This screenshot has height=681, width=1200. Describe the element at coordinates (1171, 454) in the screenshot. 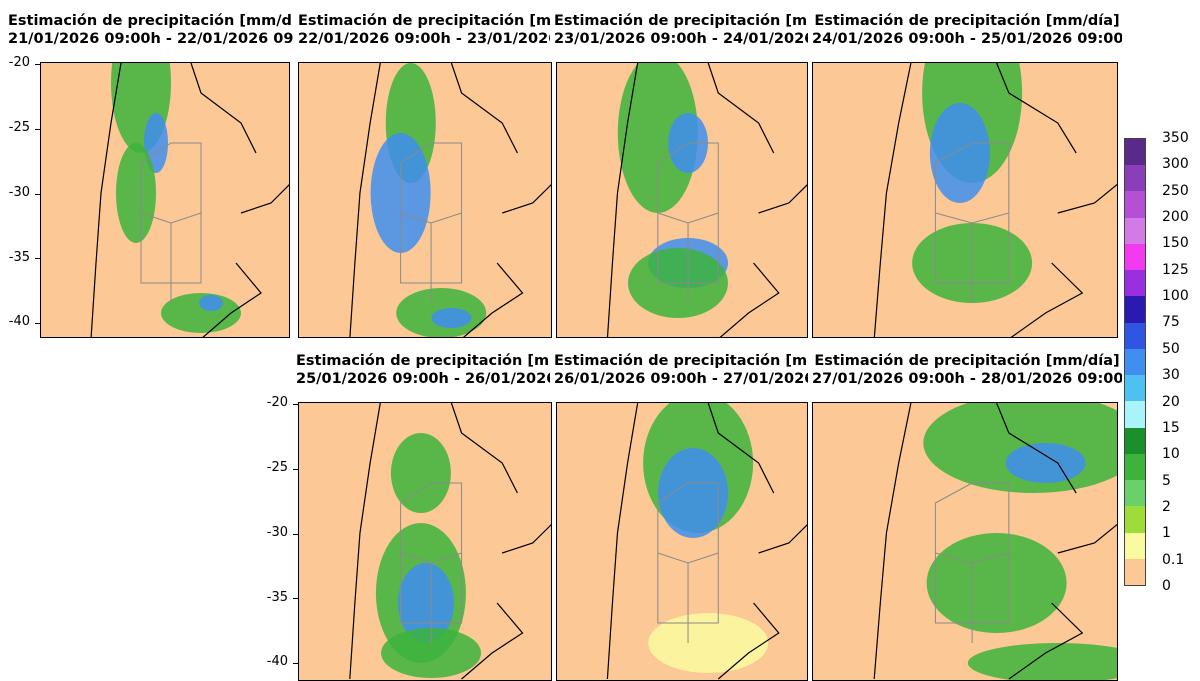

I see `colorbar-label: 10` at that location.